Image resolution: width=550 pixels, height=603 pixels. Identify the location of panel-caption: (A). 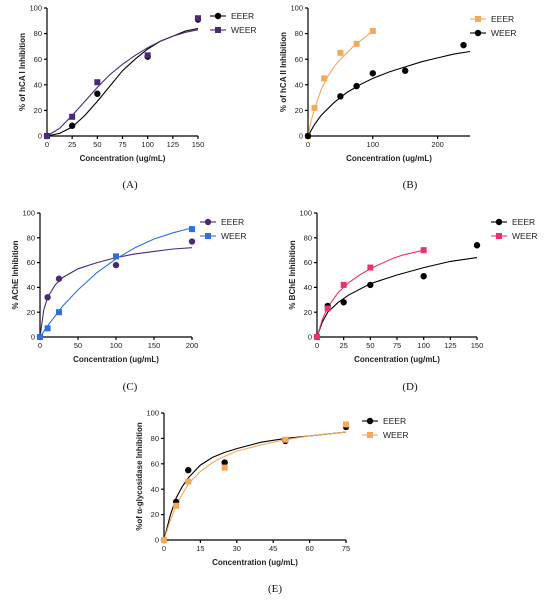
(130, 185).